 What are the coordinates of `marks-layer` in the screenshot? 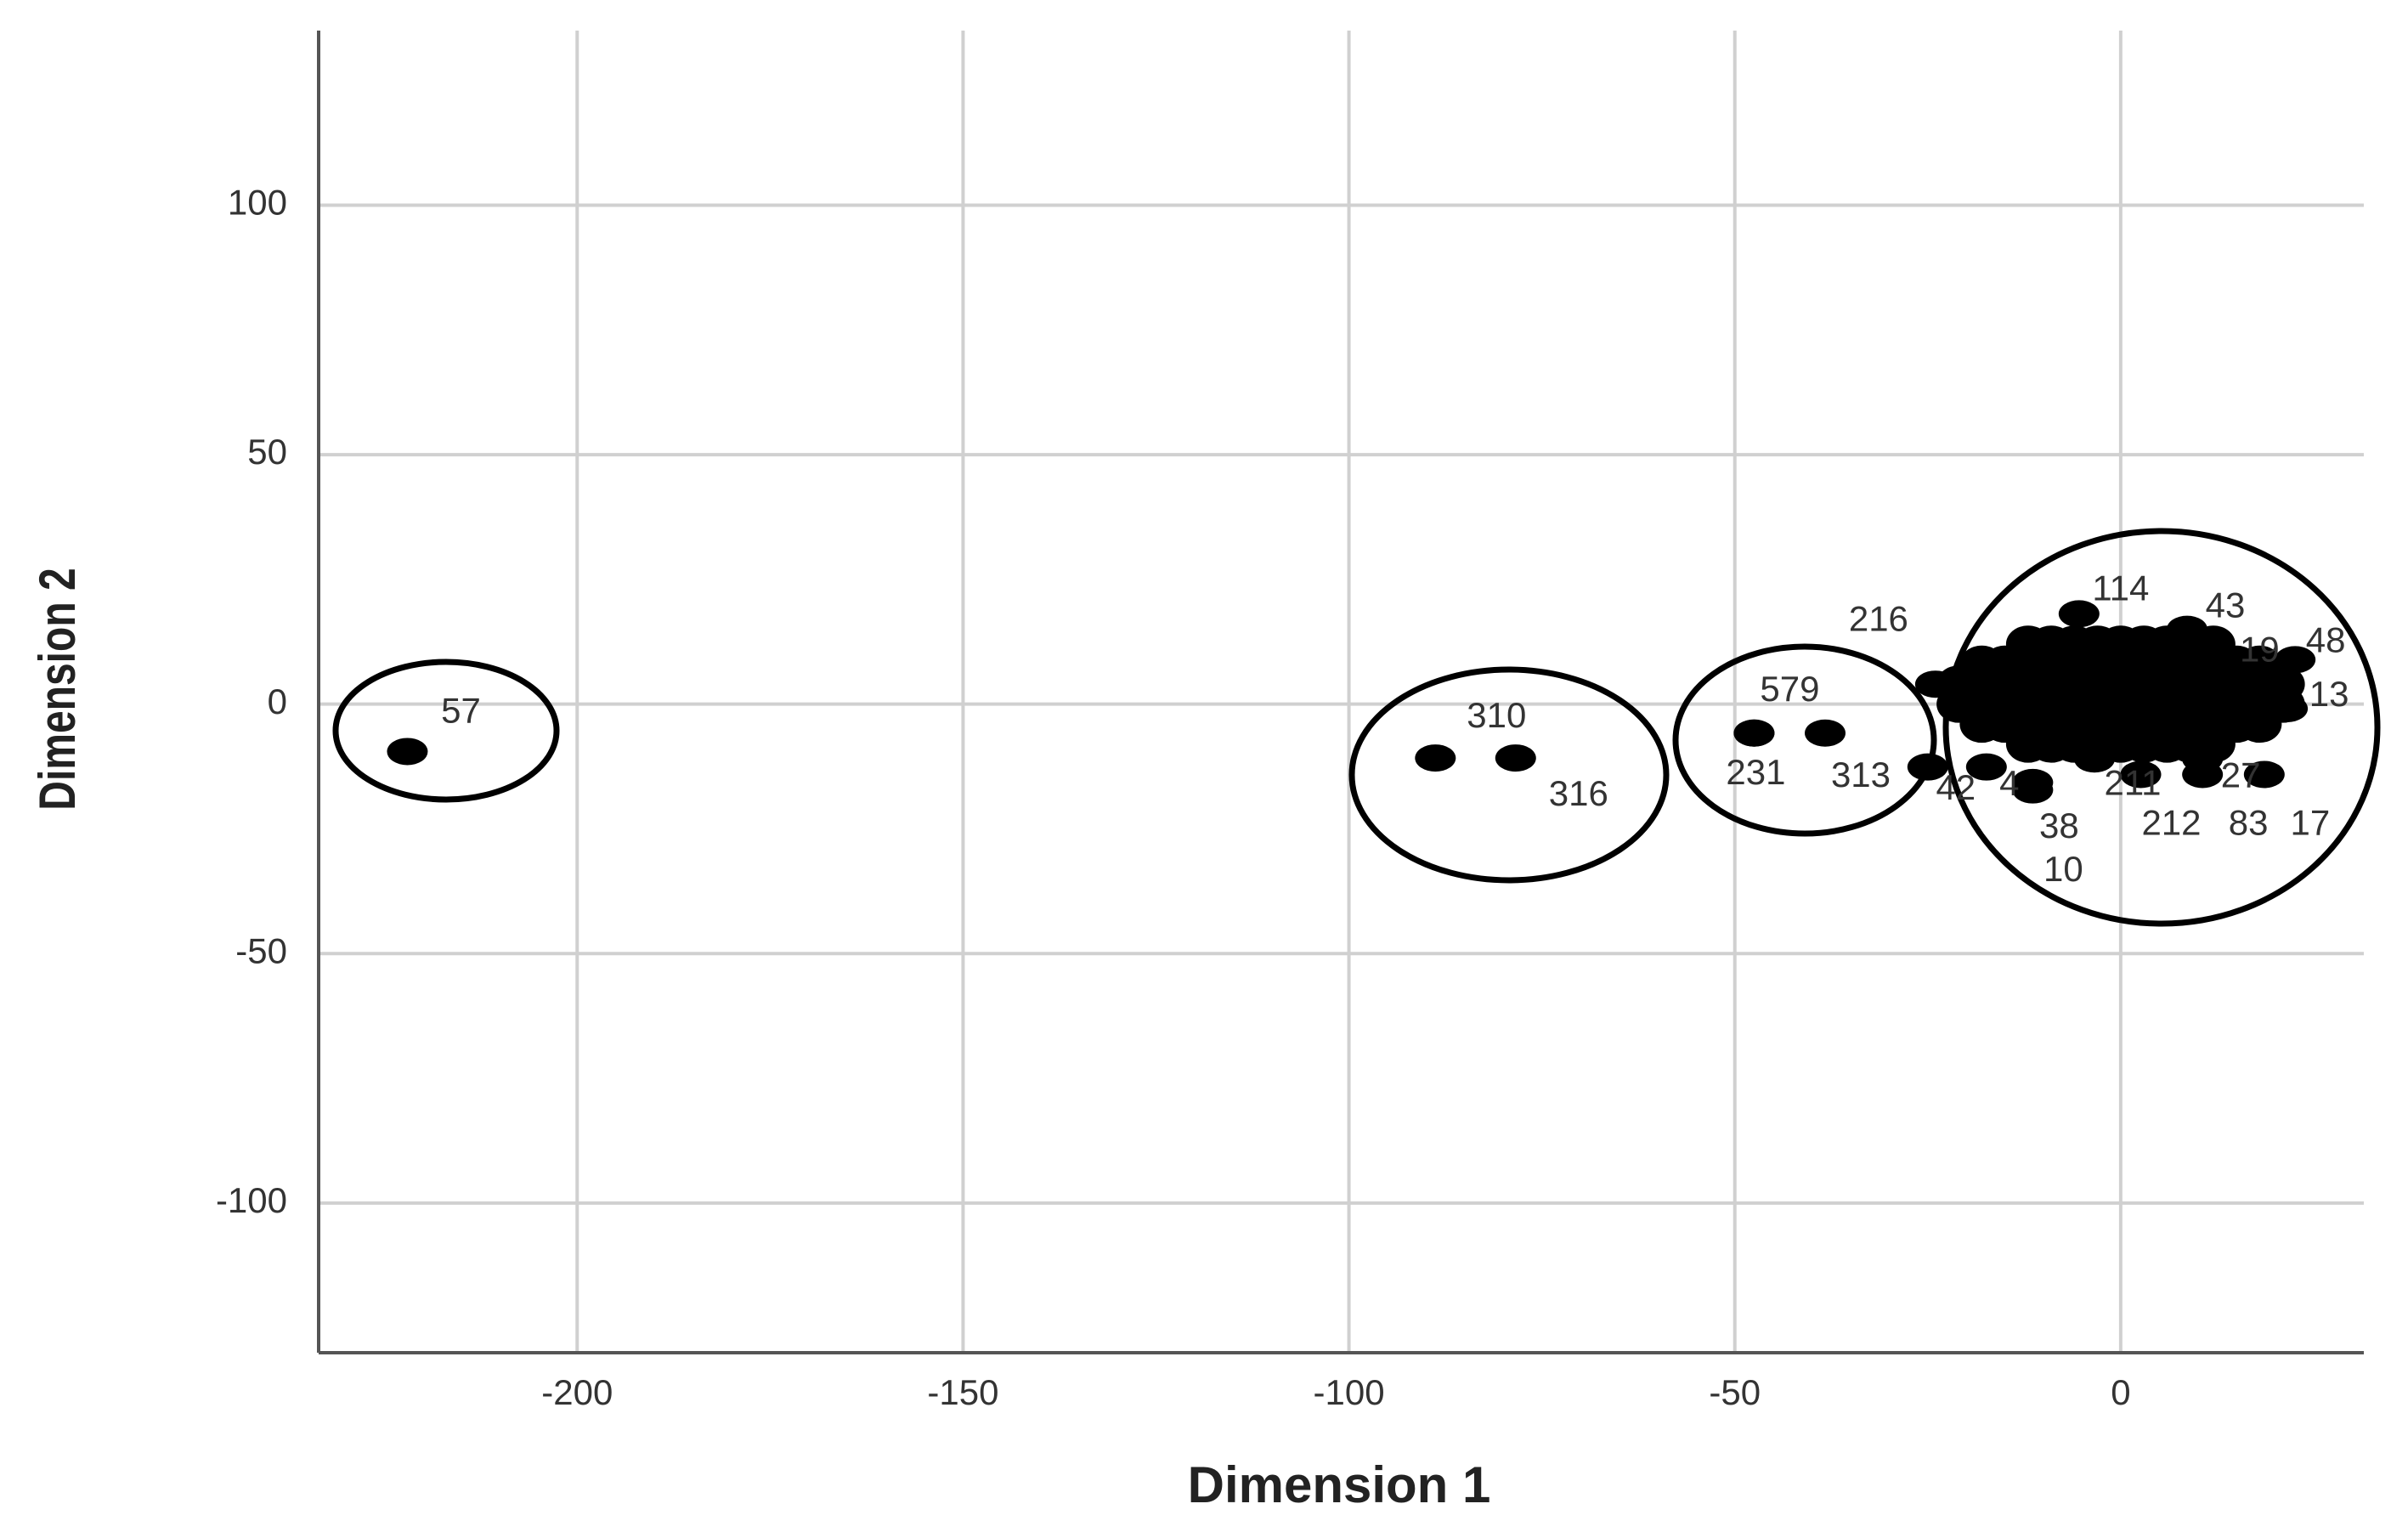 It's located at (1351, 702).